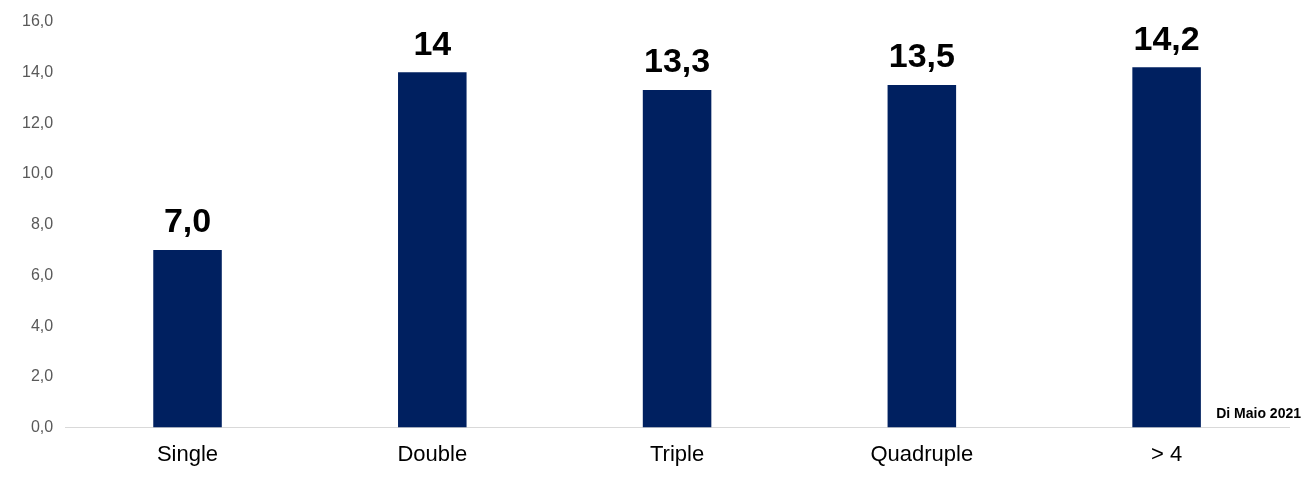 The width and height of the screenshot is (1309, 487). Describe the element at coordinates (42, 224) in the screenshot. I see `y-tick-label: 8,0` at that location.